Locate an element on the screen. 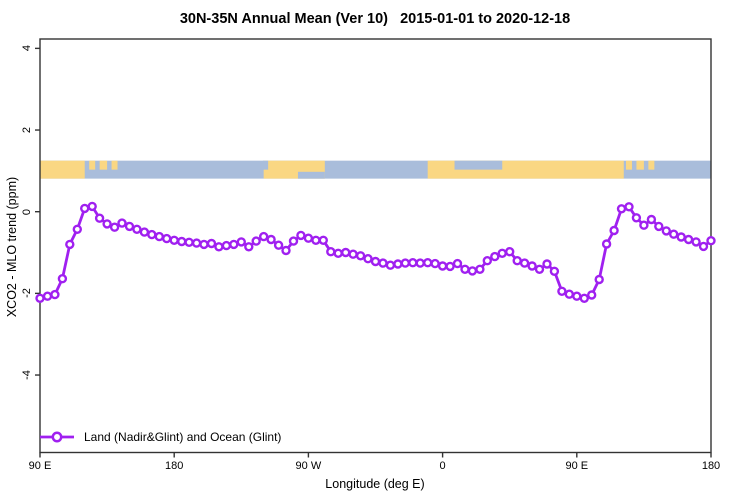 The height and width of the screenshot is (500, 750). legend: Land (Nadir&Glint) and Ocean (Glint) is located at coordinates (159, 437).